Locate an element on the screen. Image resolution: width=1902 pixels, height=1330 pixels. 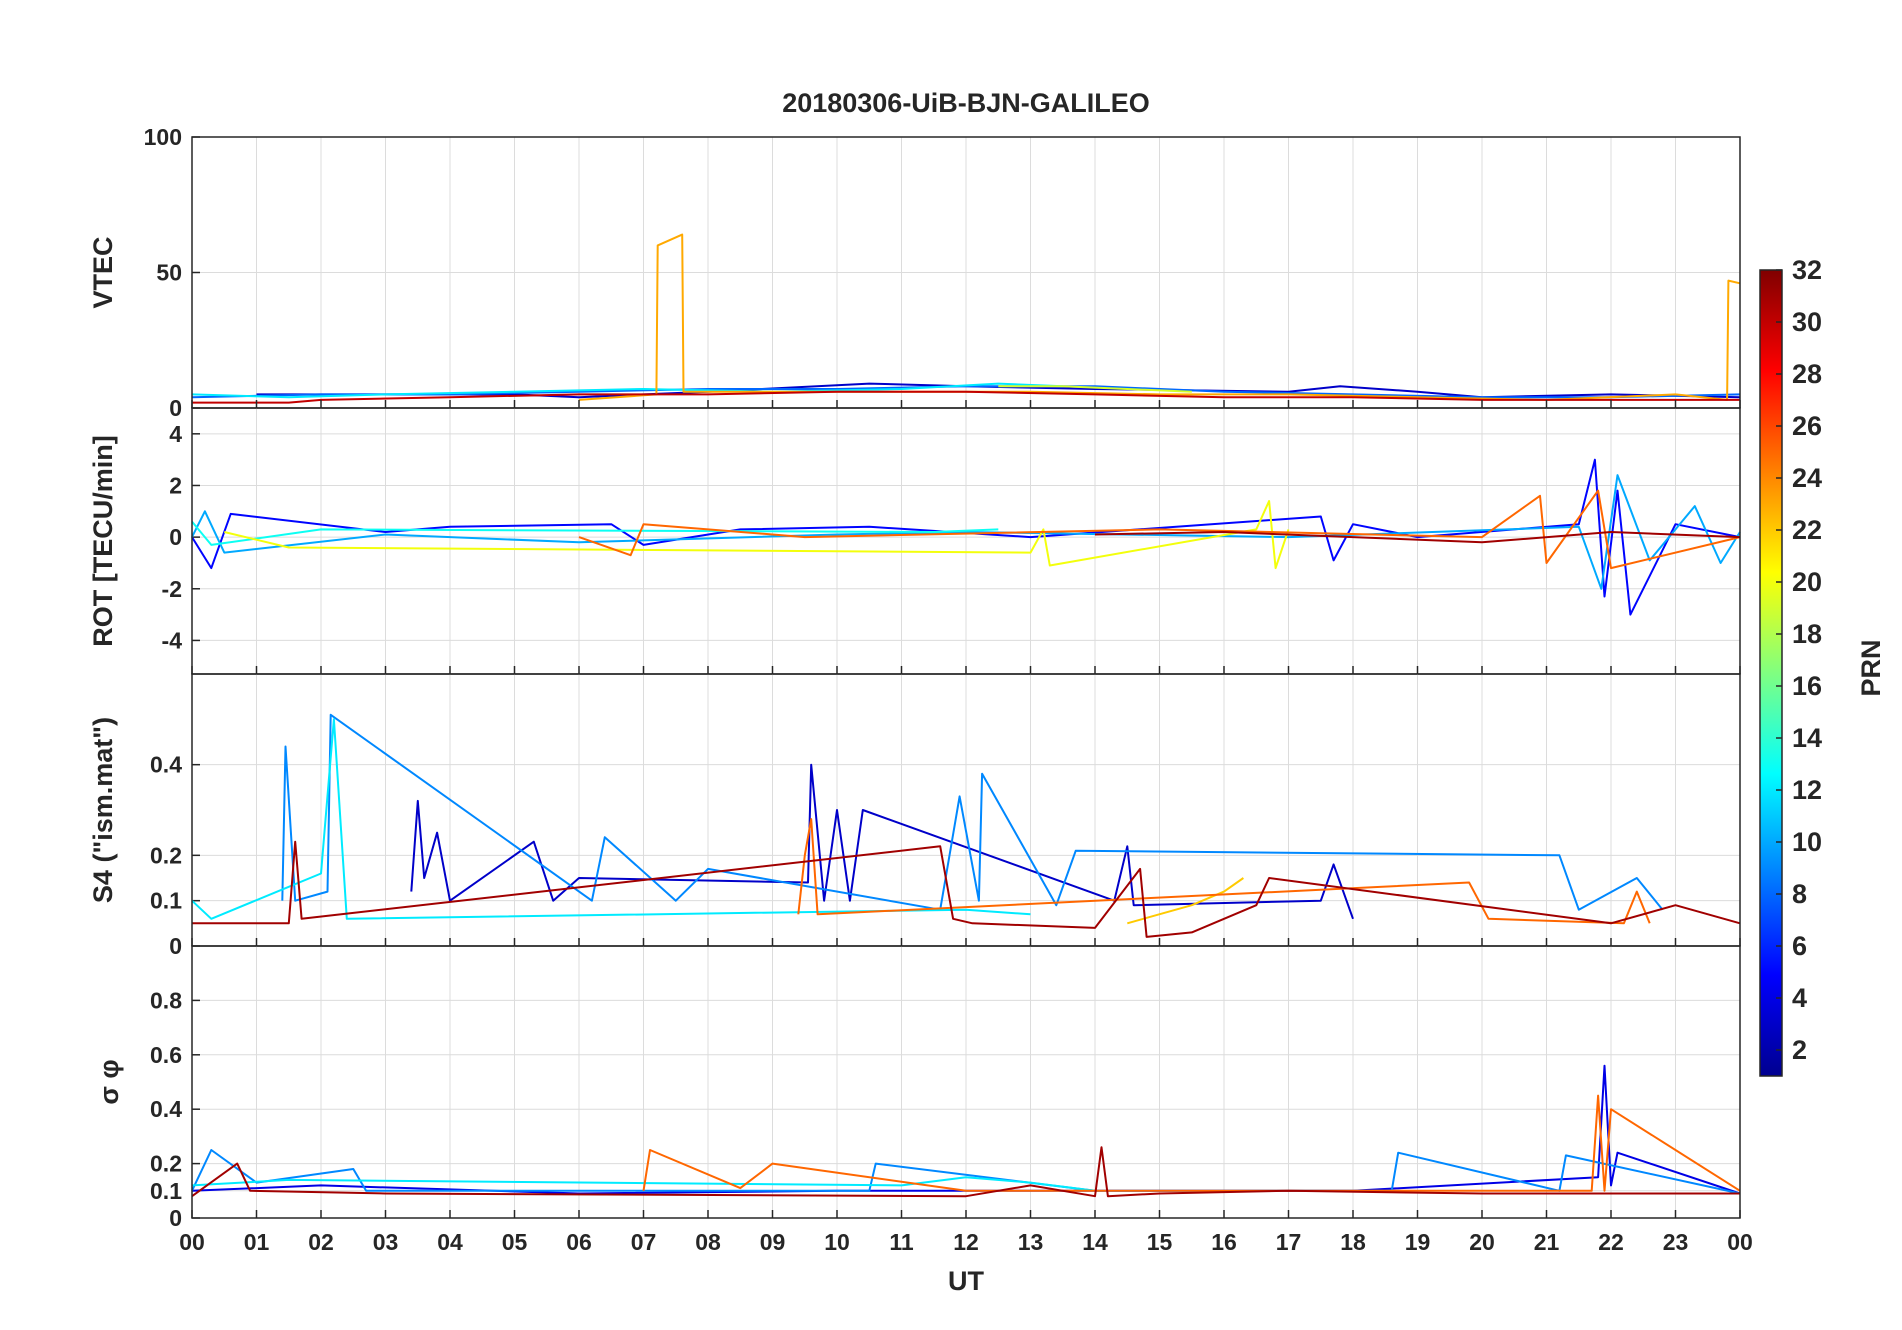
x-tick-label: 22 is located at coordinates (1611, 1242).